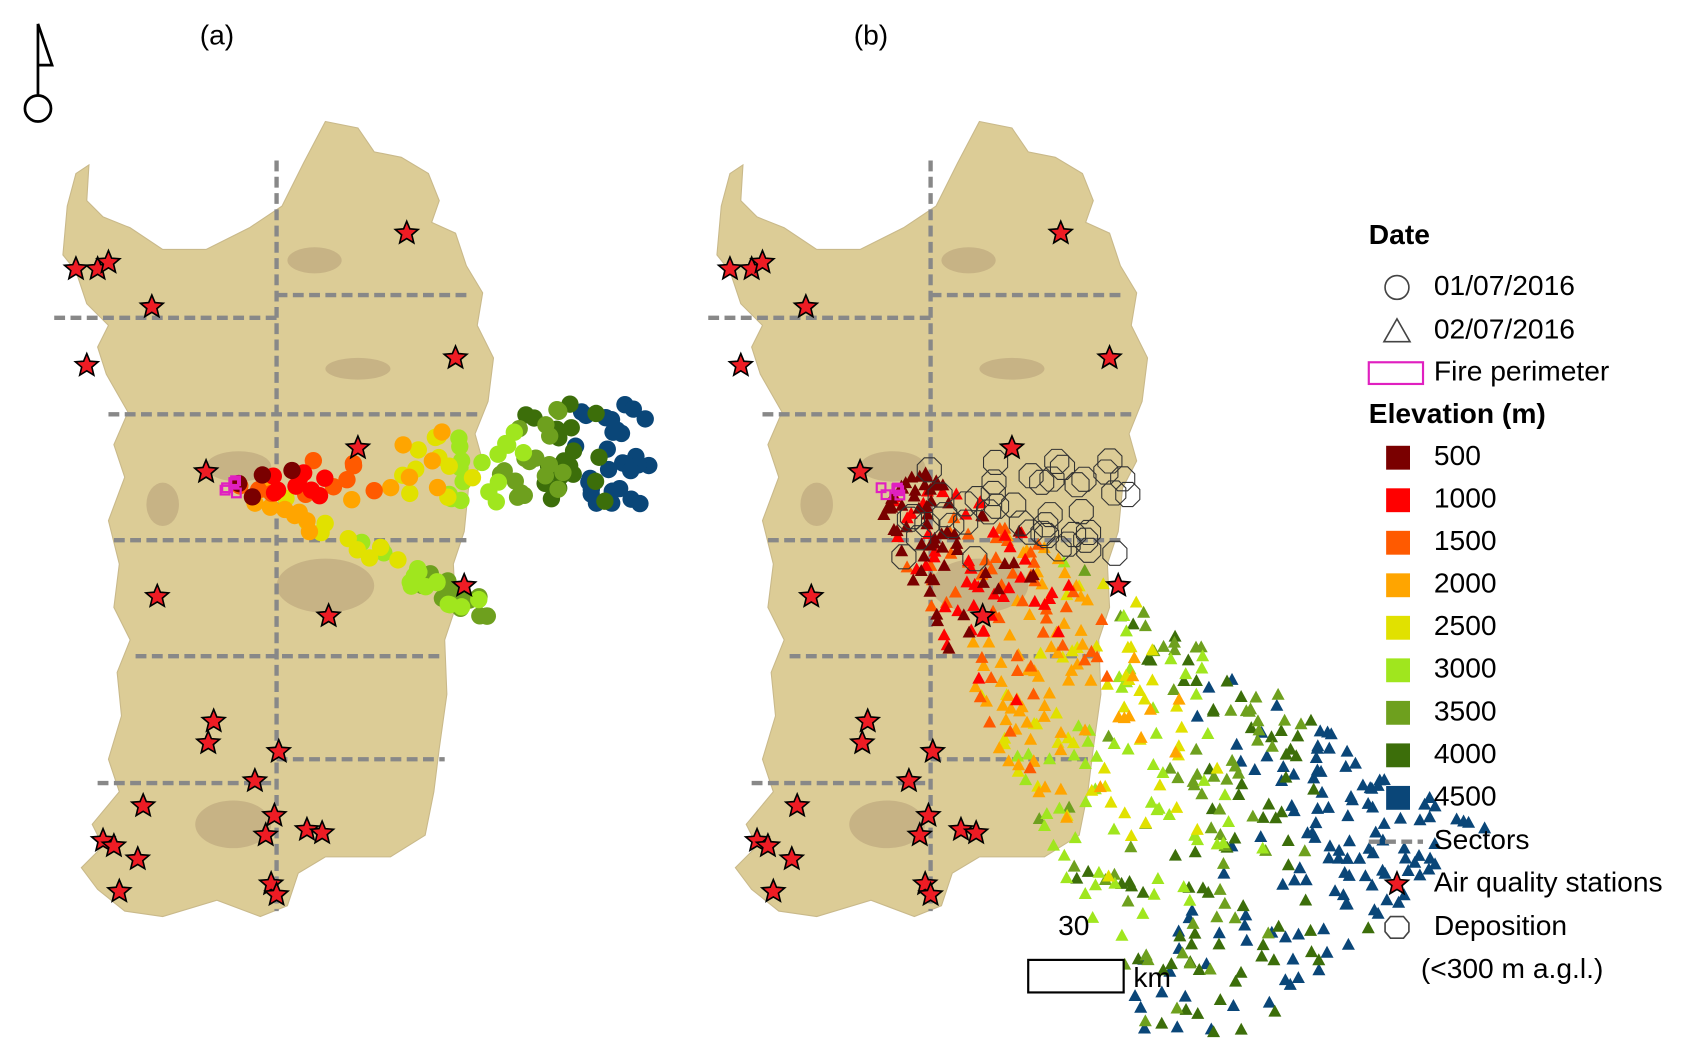  What do you see at coordinates (1465, 583) in the screenshot?
I see `legend-label: 2000` at bounding box center [1465, 583].